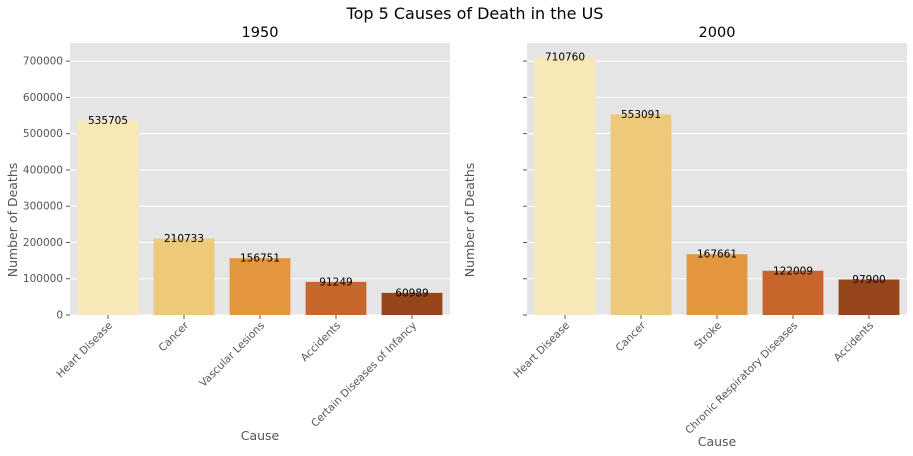  I want to click on x-tick-label: Stroke, so click(708, 336).